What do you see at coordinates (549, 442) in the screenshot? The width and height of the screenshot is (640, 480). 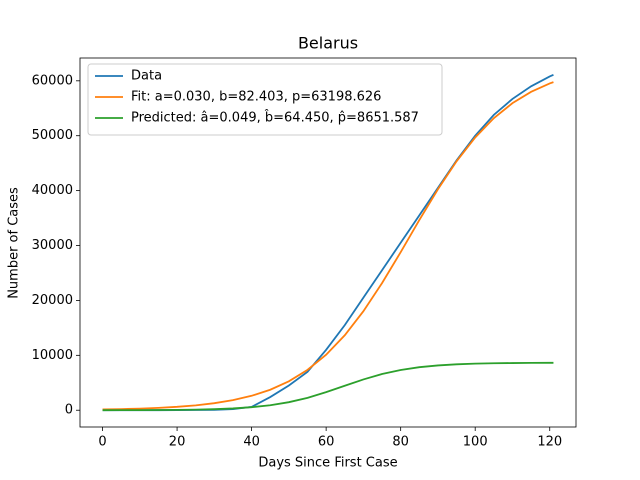 I see `x-tick-label: 120` at bounding box center [549, 442].